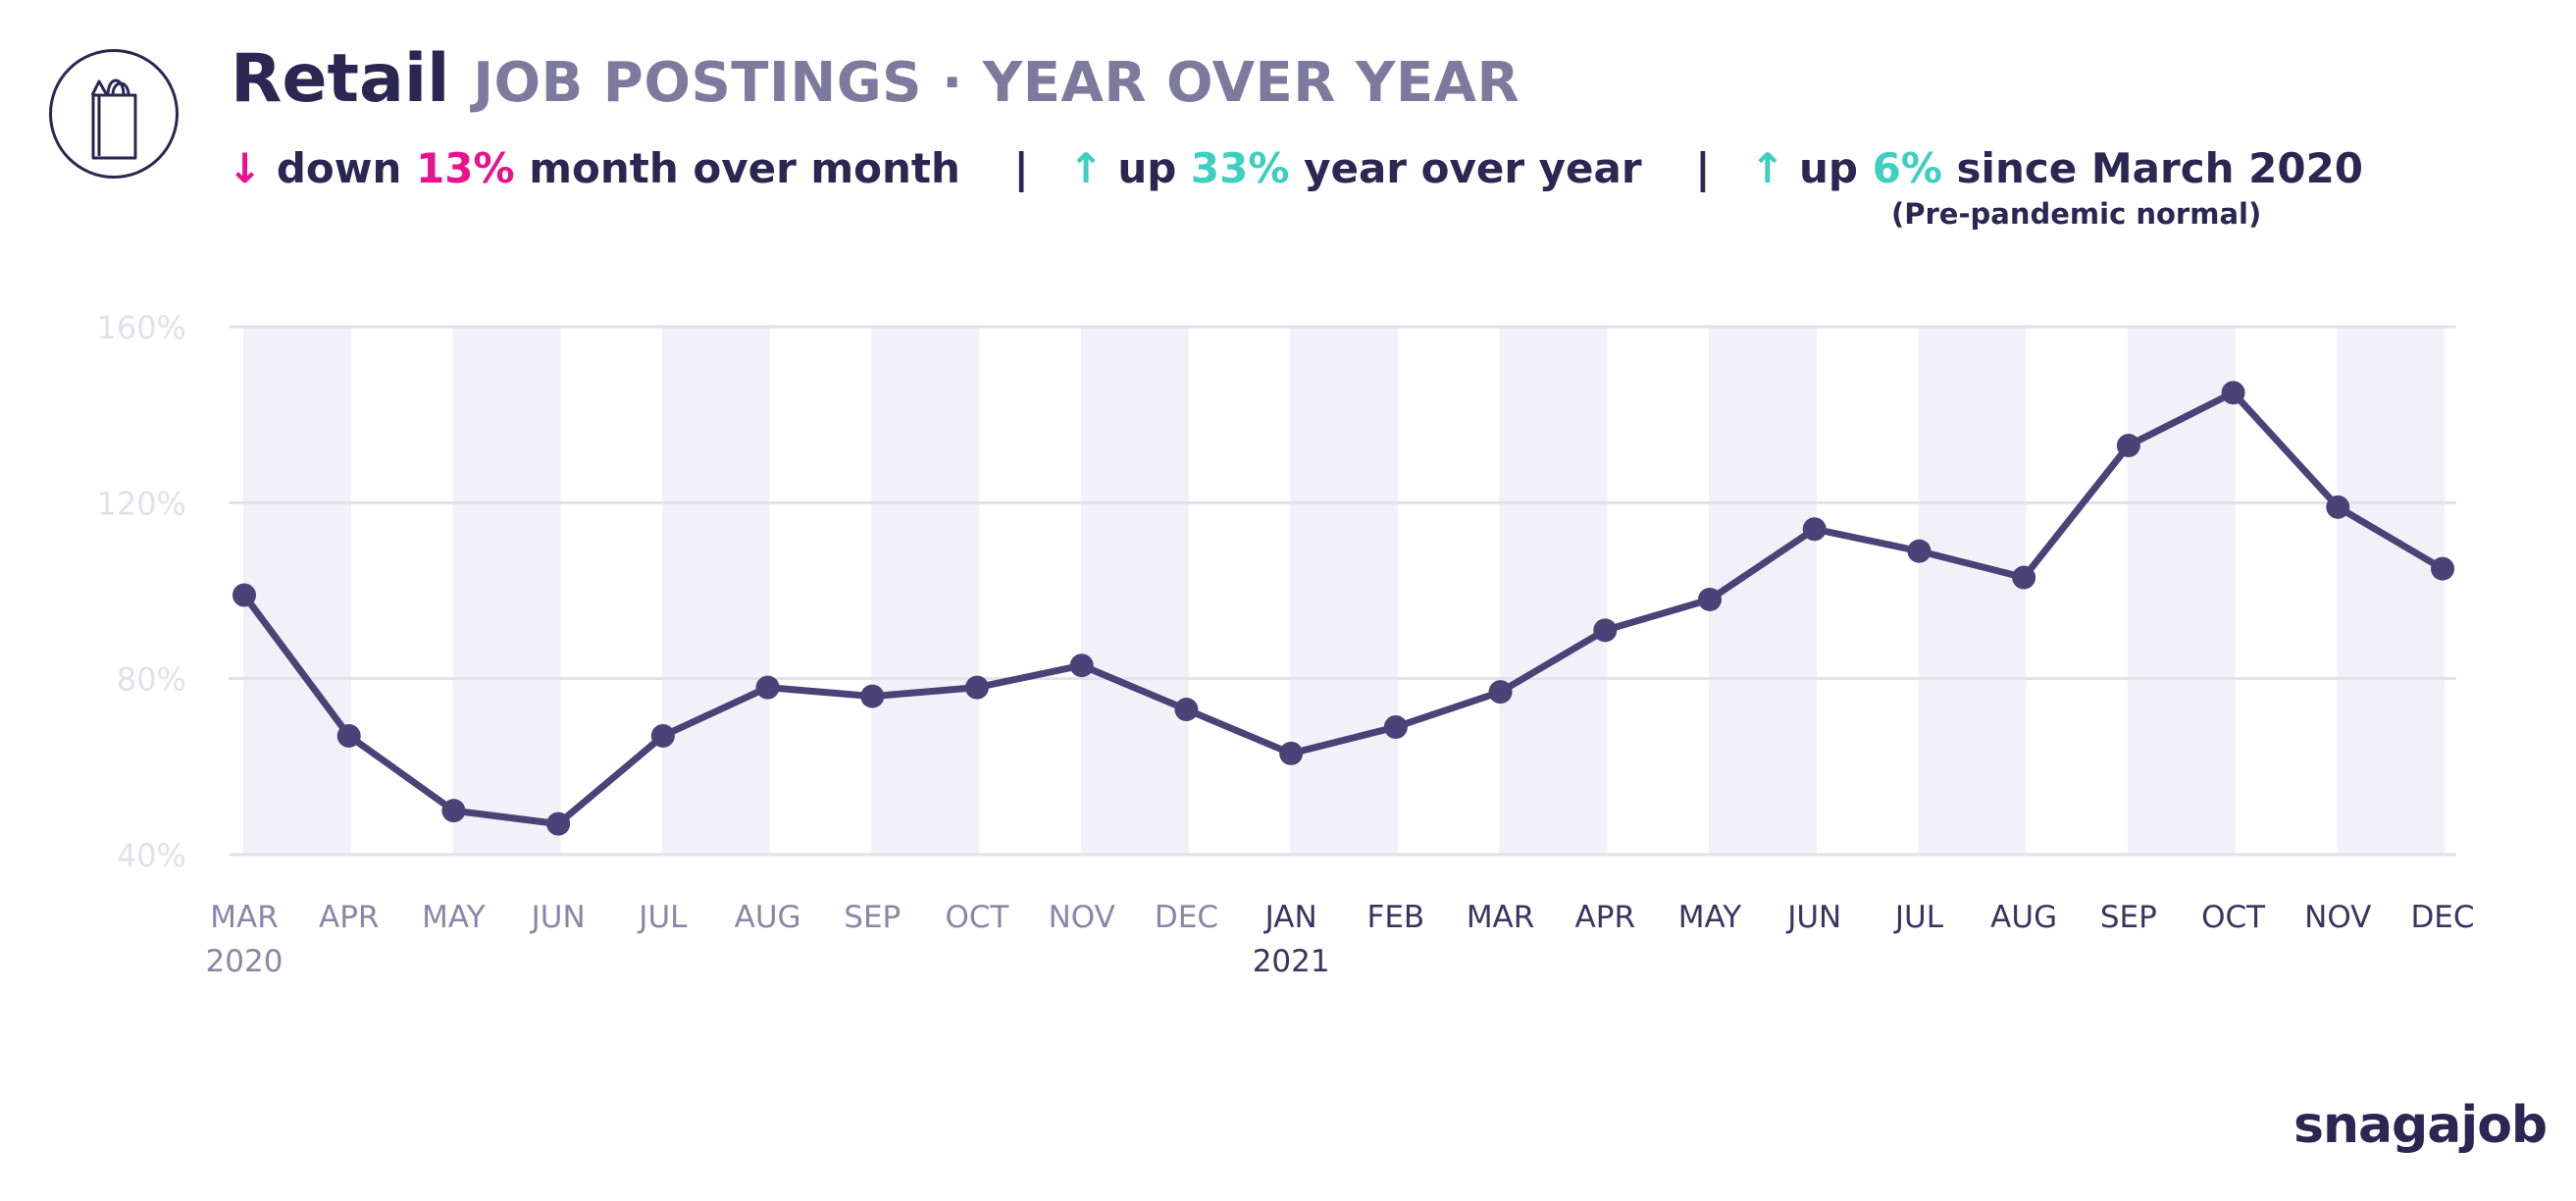 The width and height of the screenshot is (2576, 1201). I want to click on baseline-note: (Pre-pandemic normal), so click(2076, 214).